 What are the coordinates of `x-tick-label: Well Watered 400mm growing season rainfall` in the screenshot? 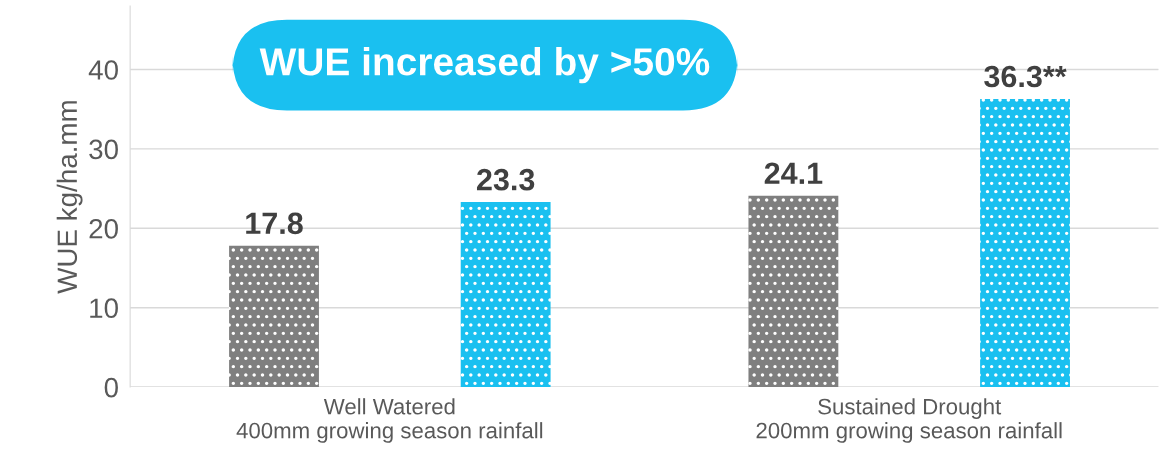 It's located at (389, 420).